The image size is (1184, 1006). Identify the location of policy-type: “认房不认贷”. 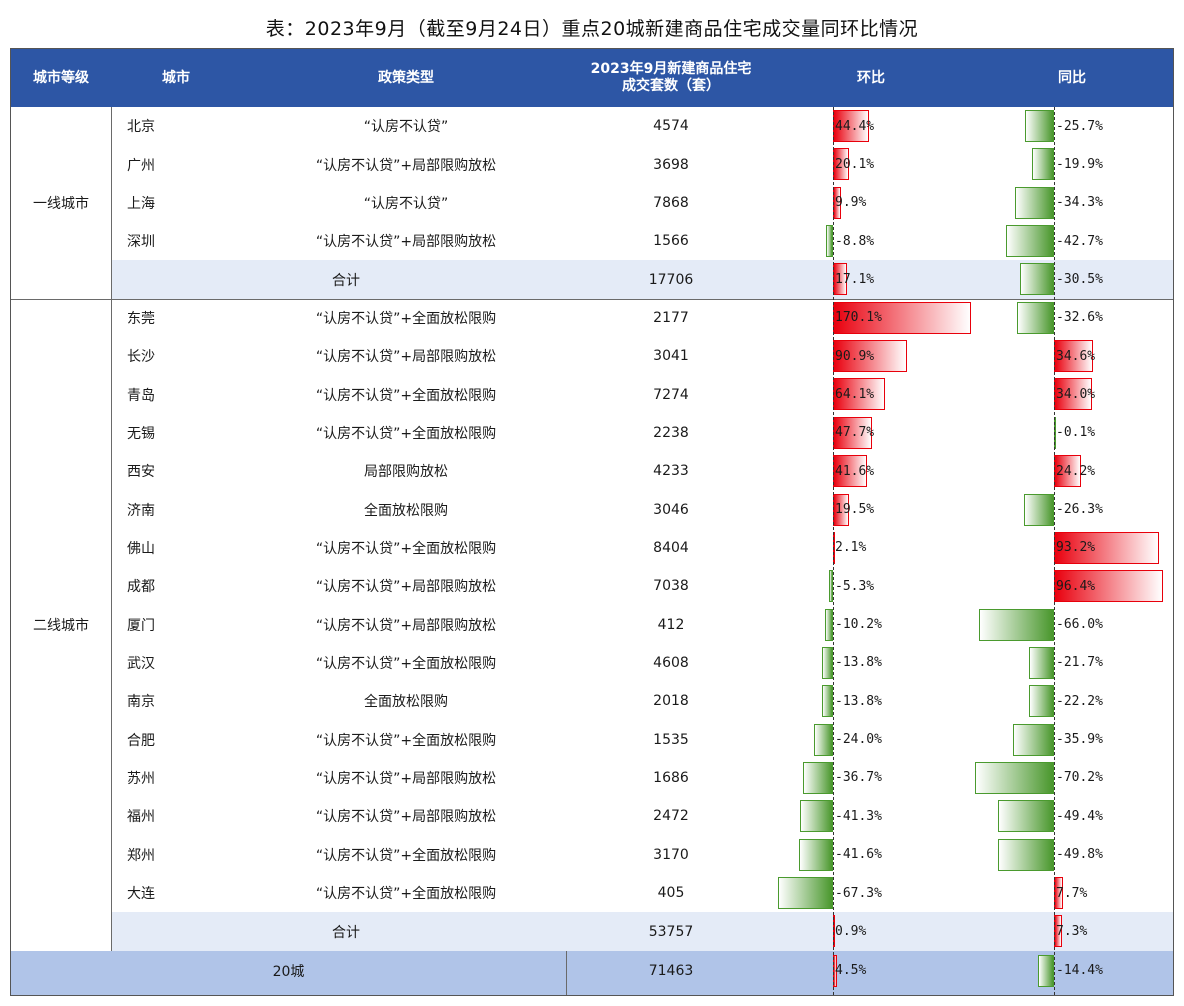
(406, 127).